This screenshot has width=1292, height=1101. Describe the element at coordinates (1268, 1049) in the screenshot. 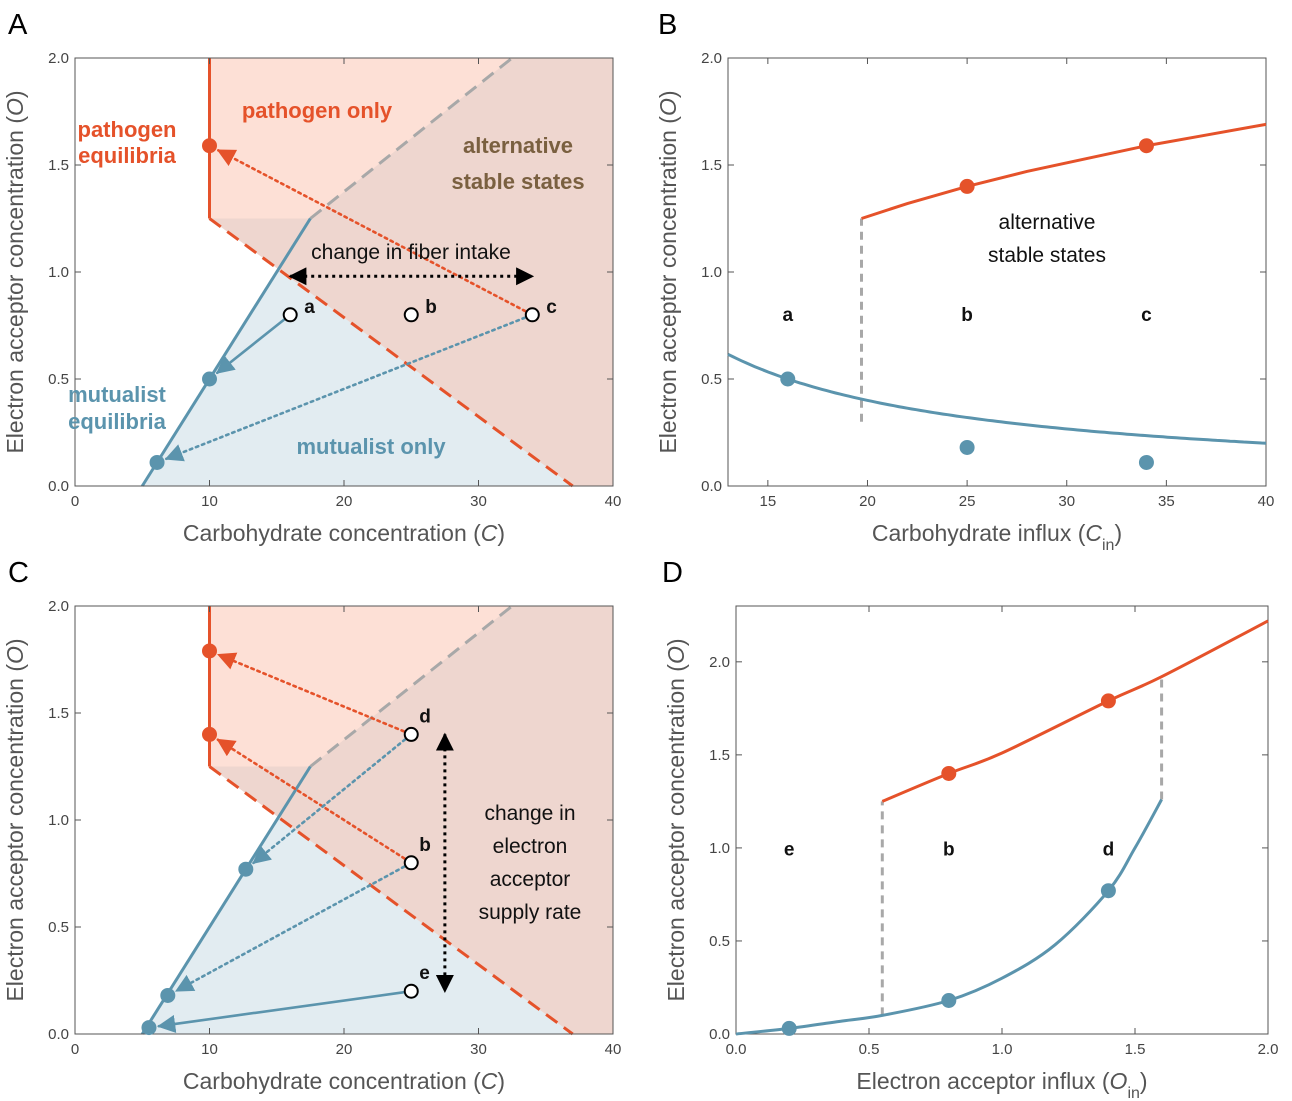

I see `x-tick-label: 2.0` at that location.